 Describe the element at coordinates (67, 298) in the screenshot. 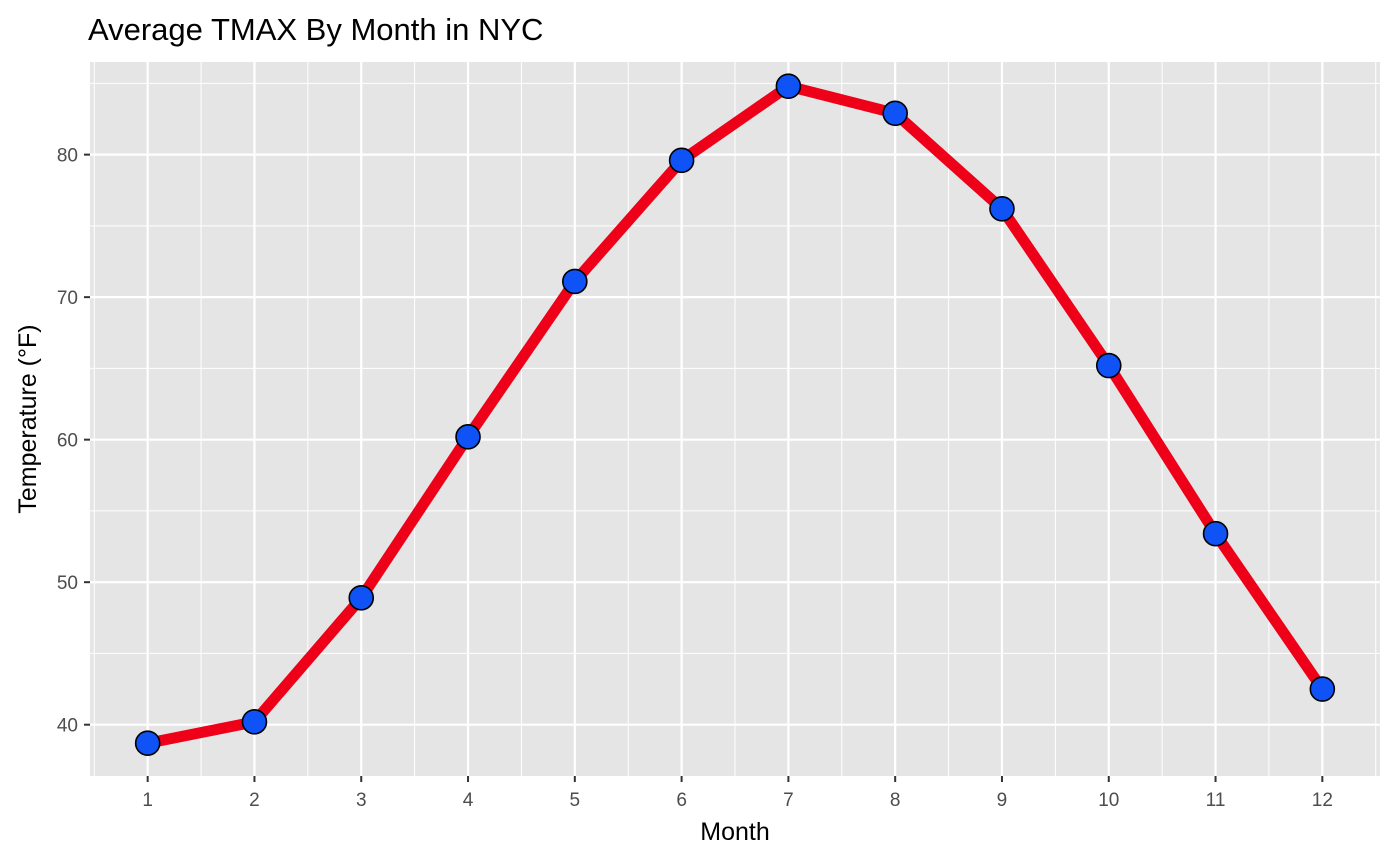

I see `y-tick-label: 70` at that location.